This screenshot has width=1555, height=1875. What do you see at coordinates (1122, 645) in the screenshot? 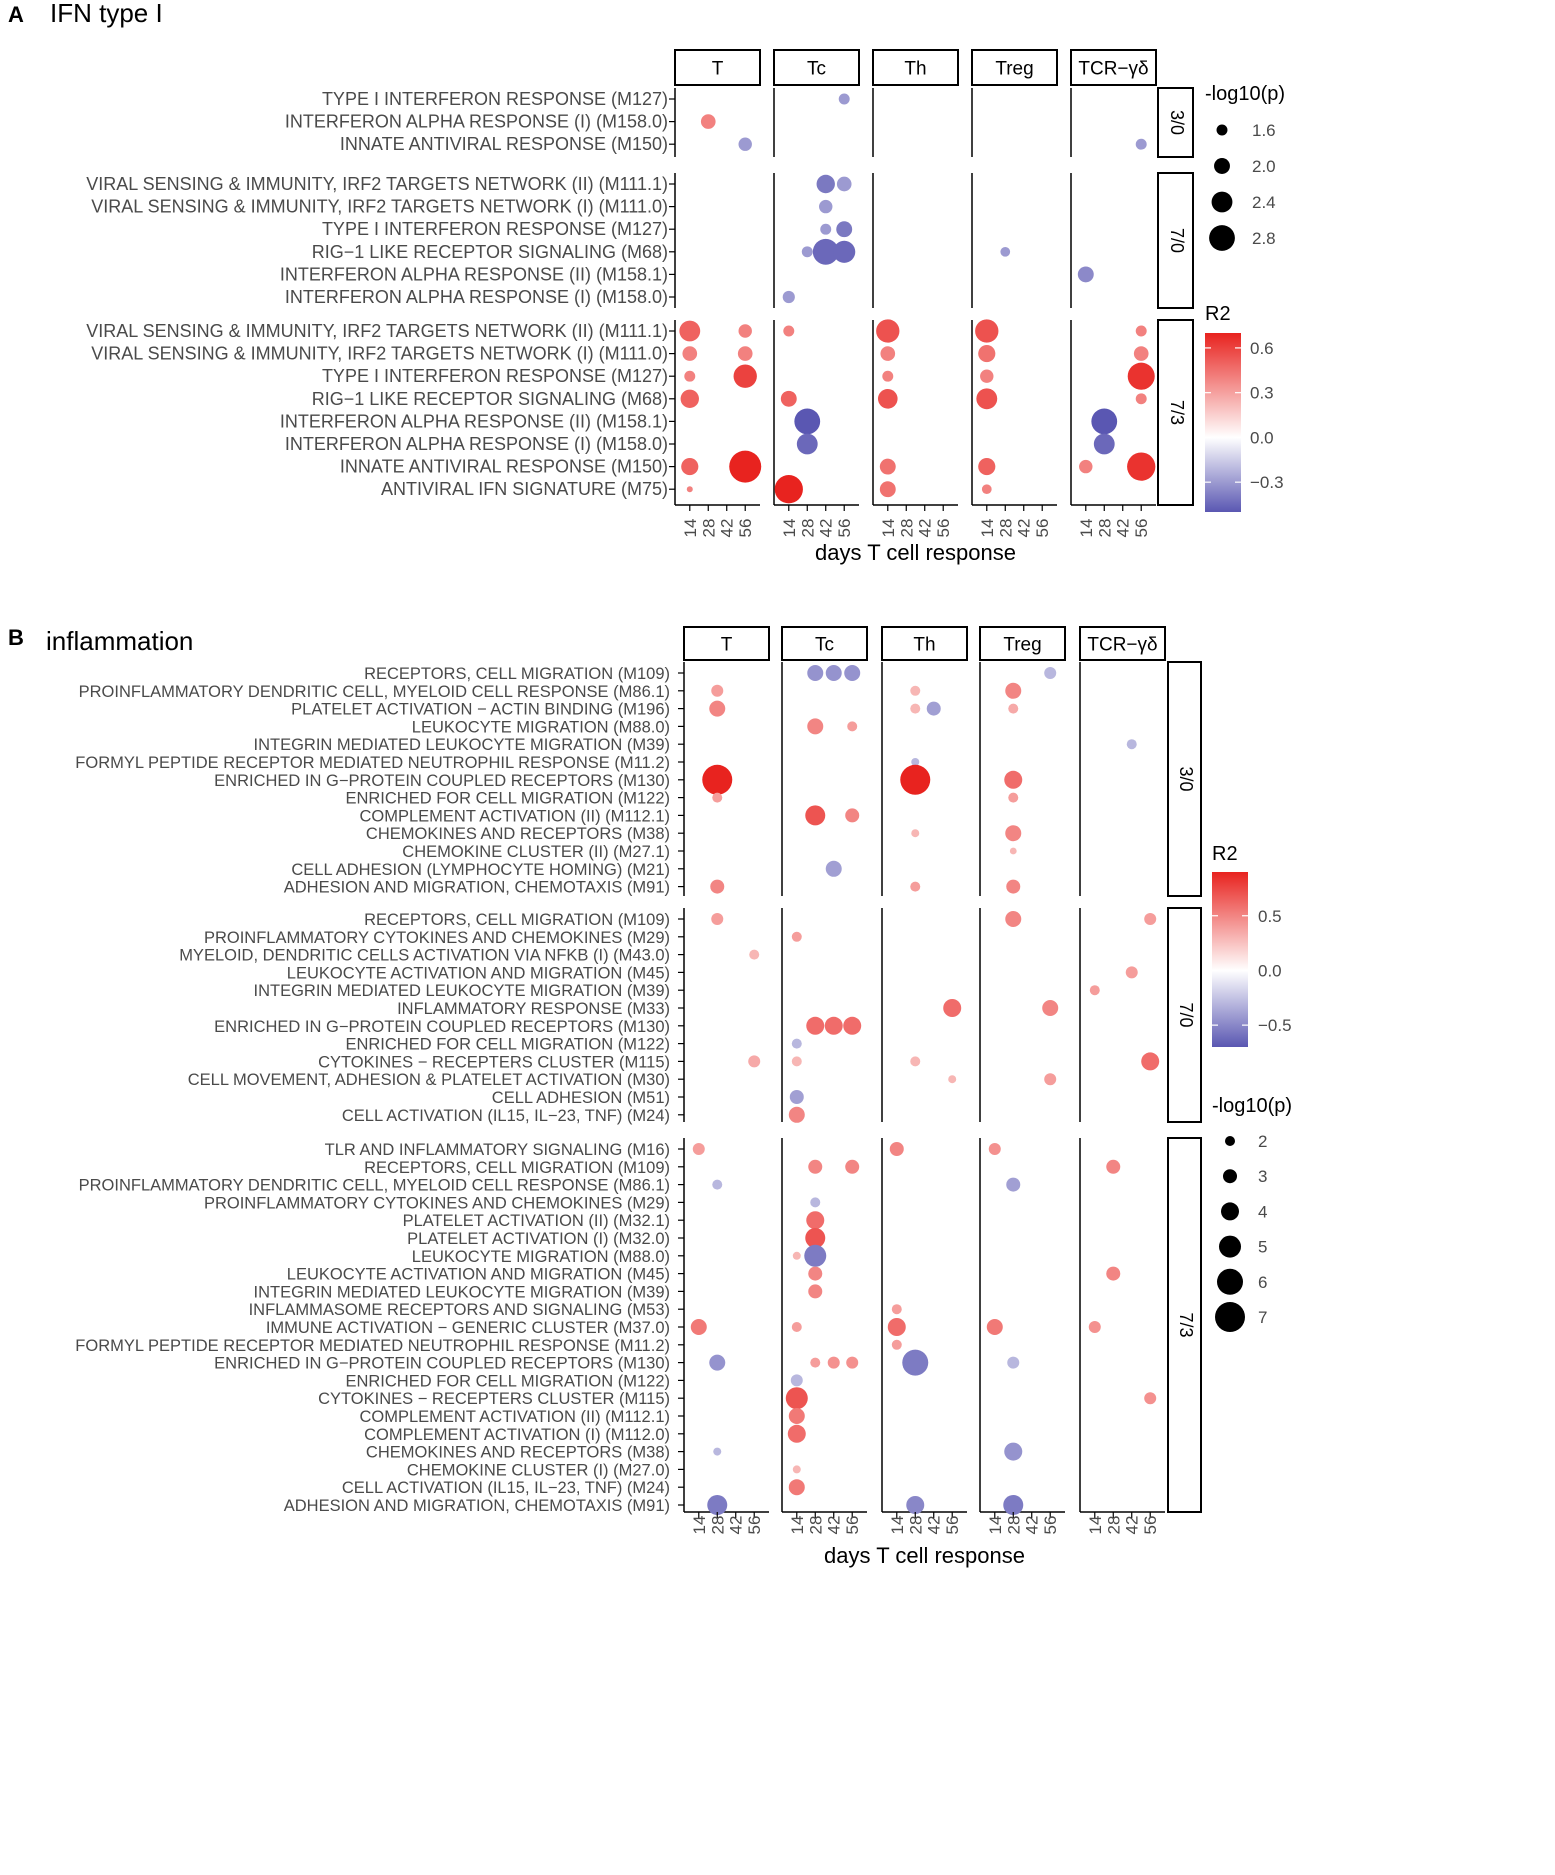
I see `facet-label: TCR−γδ` at bounding box center [1122, 645].